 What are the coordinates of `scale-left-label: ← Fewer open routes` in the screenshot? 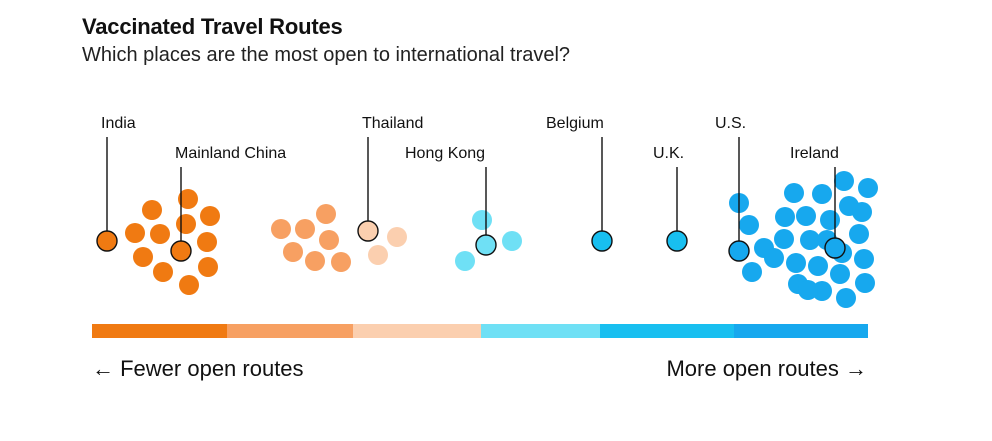 It's located at (198, 368).